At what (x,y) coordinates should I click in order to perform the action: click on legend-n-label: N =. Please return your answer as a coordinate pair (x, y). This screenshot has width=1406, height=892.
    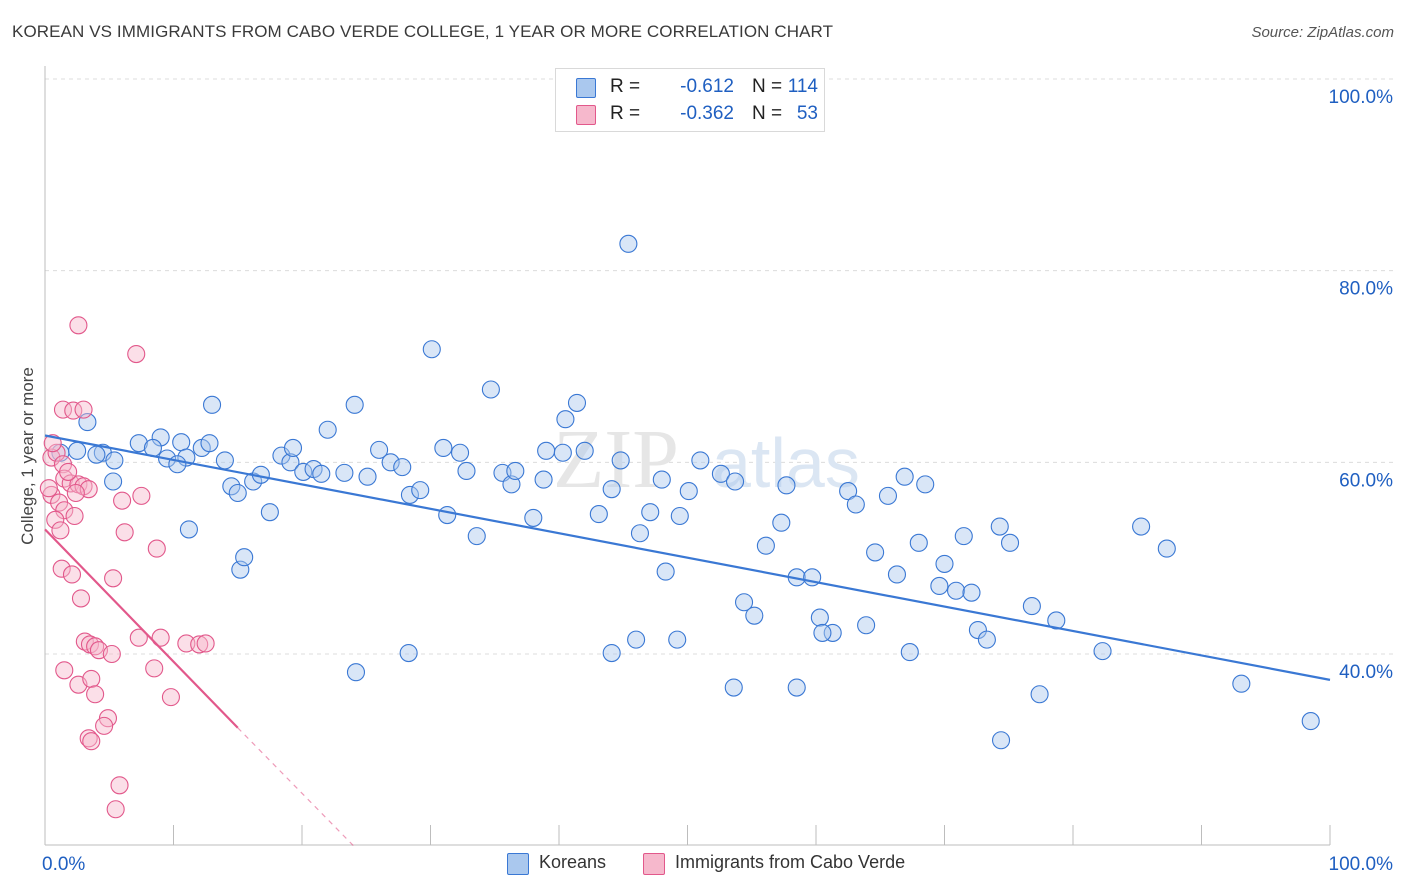
    Looking at the image, I should click on (767, 86).